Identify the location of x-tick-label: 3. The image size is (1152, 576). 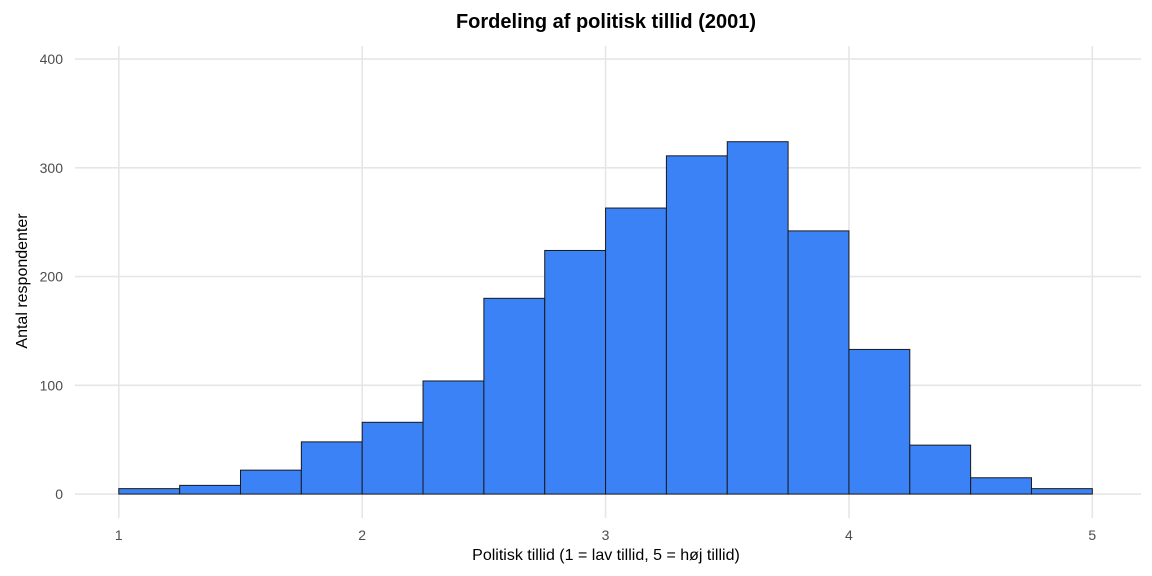
(606, 535).